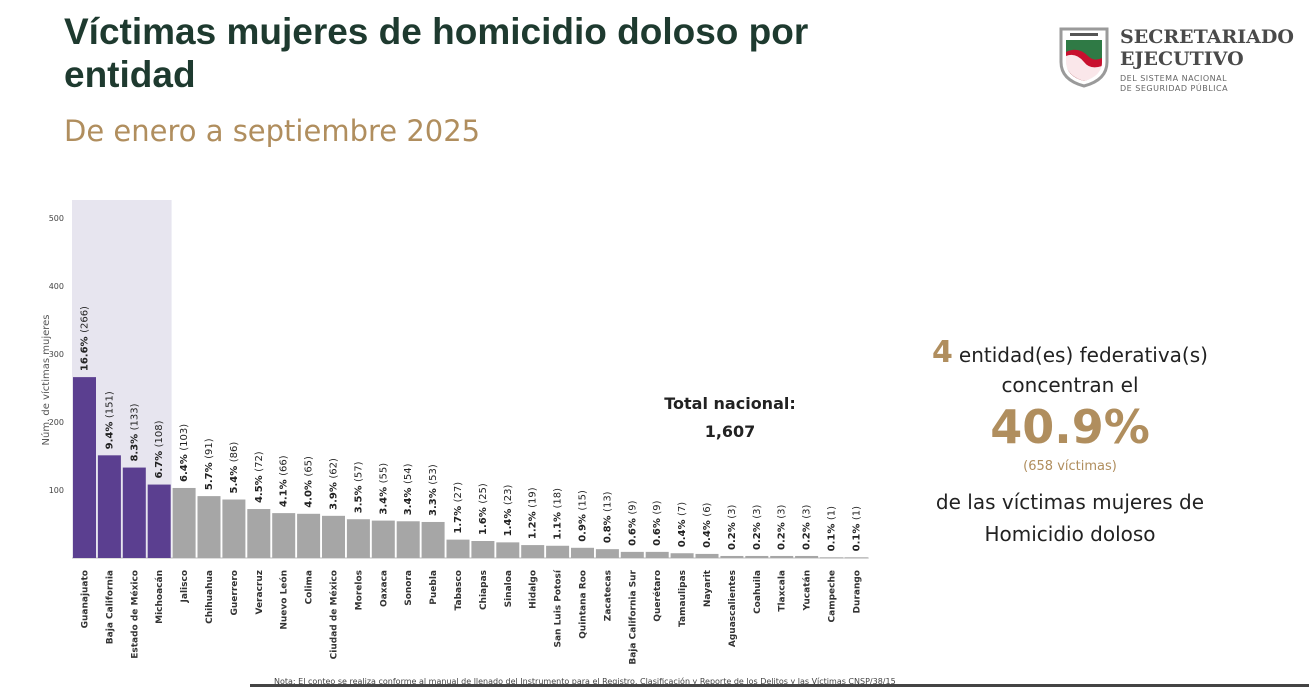 The image size is (1309, 687). Describe the element at coordinates (657, 596) in the screenshot. I see `x-tick-label: Querétaro` at that location.